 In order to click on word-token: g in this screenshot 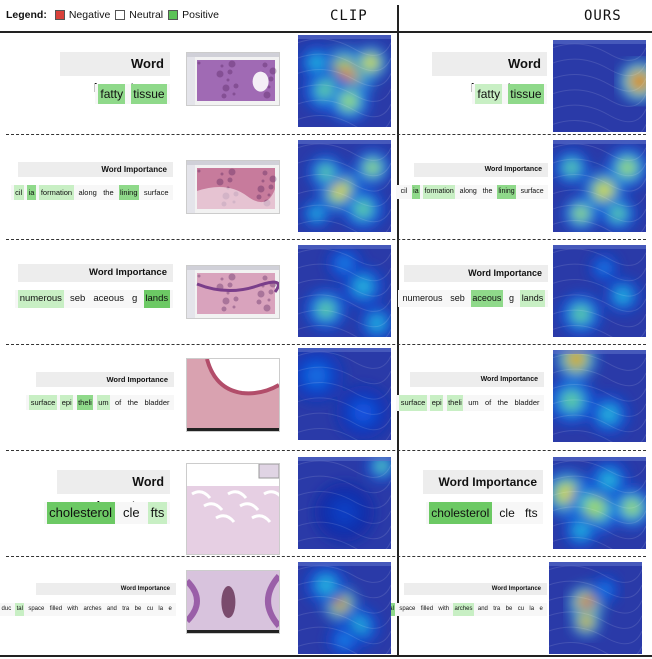, I will do `click(135, 298)`.